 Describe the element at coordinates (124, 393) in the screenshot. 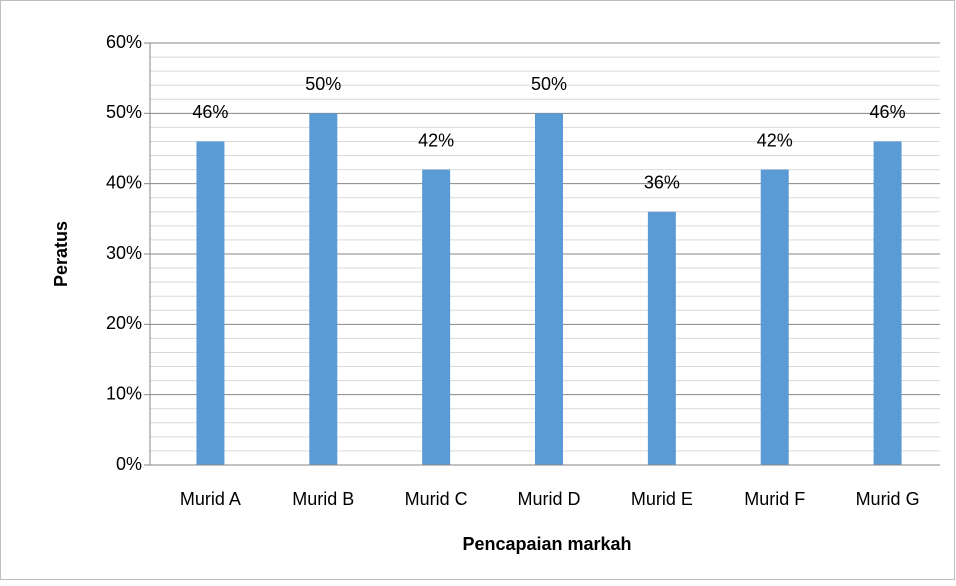

I see `y-tick-label: 10%` at that location.